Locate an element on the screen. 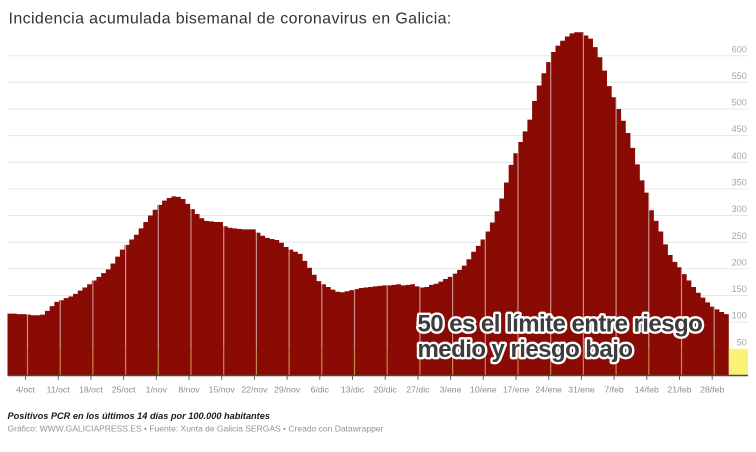 Image resolution: width=756 pixels, height=452 pixels. svg-text: 600 is located at coordinates (739, 49).